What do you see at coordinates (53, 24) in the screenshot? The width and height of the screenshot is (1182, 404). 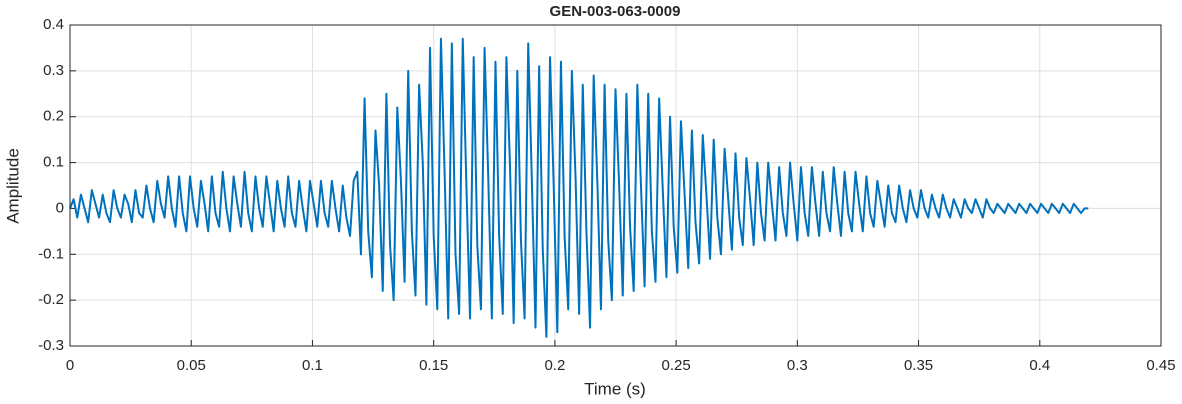 I see `y-tick-label: 0.4` at bounding box center [53, 24].